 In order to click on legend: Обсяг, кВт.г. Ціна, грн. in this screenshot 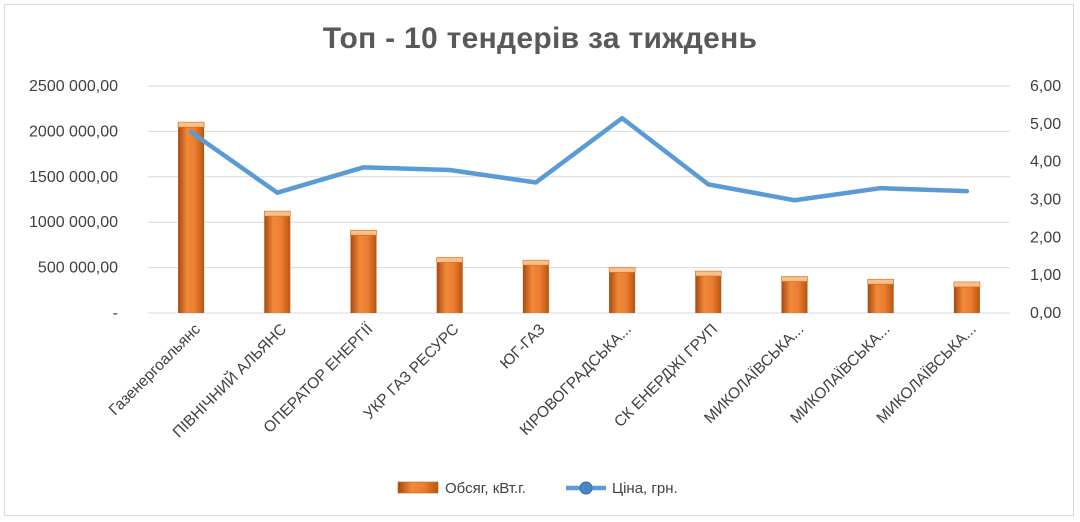, I will do `click(537, 488)`.